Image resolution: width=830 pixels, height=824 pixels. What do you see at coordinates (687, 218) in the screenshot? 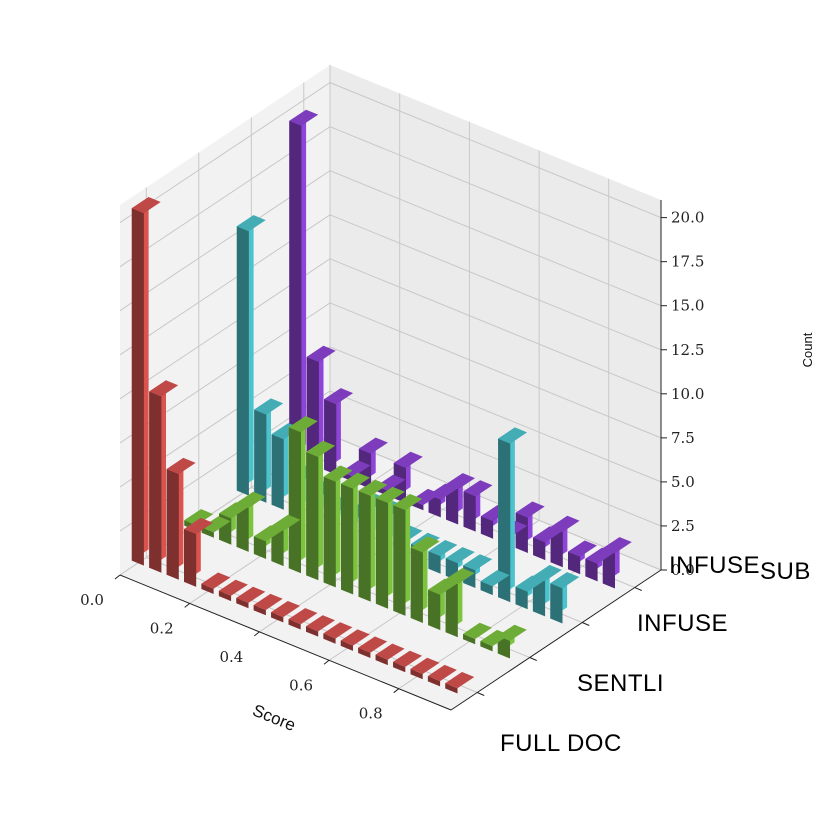
I see `z-tick-label: 20.0` at bounding box center [687, 218].